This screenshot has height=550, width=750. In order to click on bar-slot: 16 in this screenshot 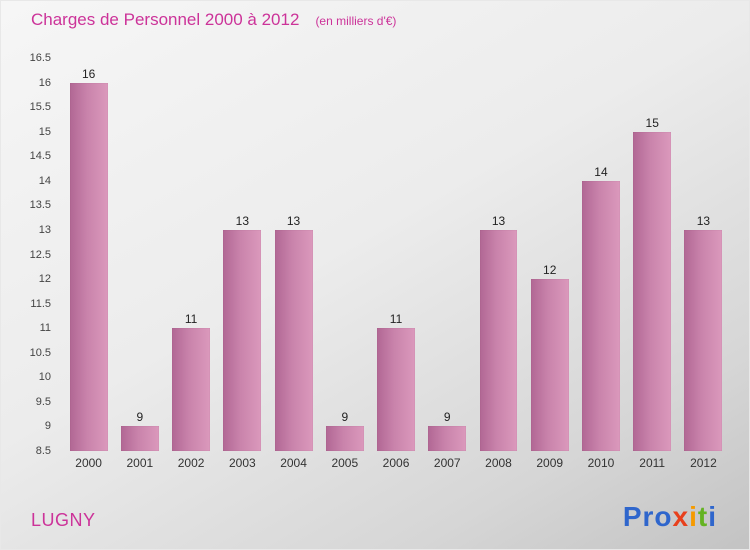, I will do `click(88, 254)`.